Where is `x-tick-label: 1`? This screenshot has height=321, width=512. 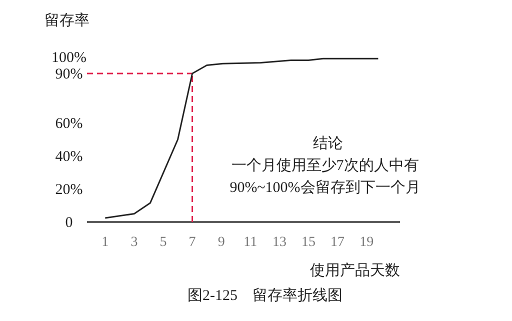 x-tick-label: 1 is located at coordinates (105, 242).